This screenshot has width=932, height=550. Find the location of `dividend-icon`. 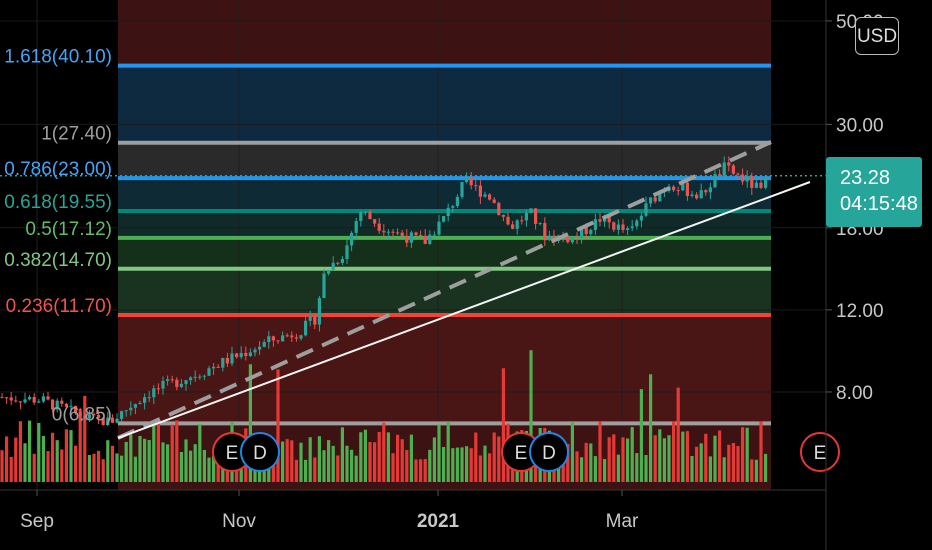

dividend-icon is located at coordinates (260, 452).